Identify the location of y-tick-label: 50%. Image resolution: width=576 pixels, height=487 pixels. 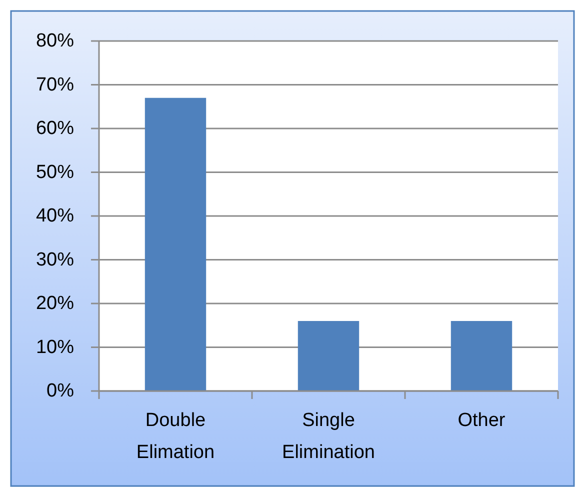
(55, 172).